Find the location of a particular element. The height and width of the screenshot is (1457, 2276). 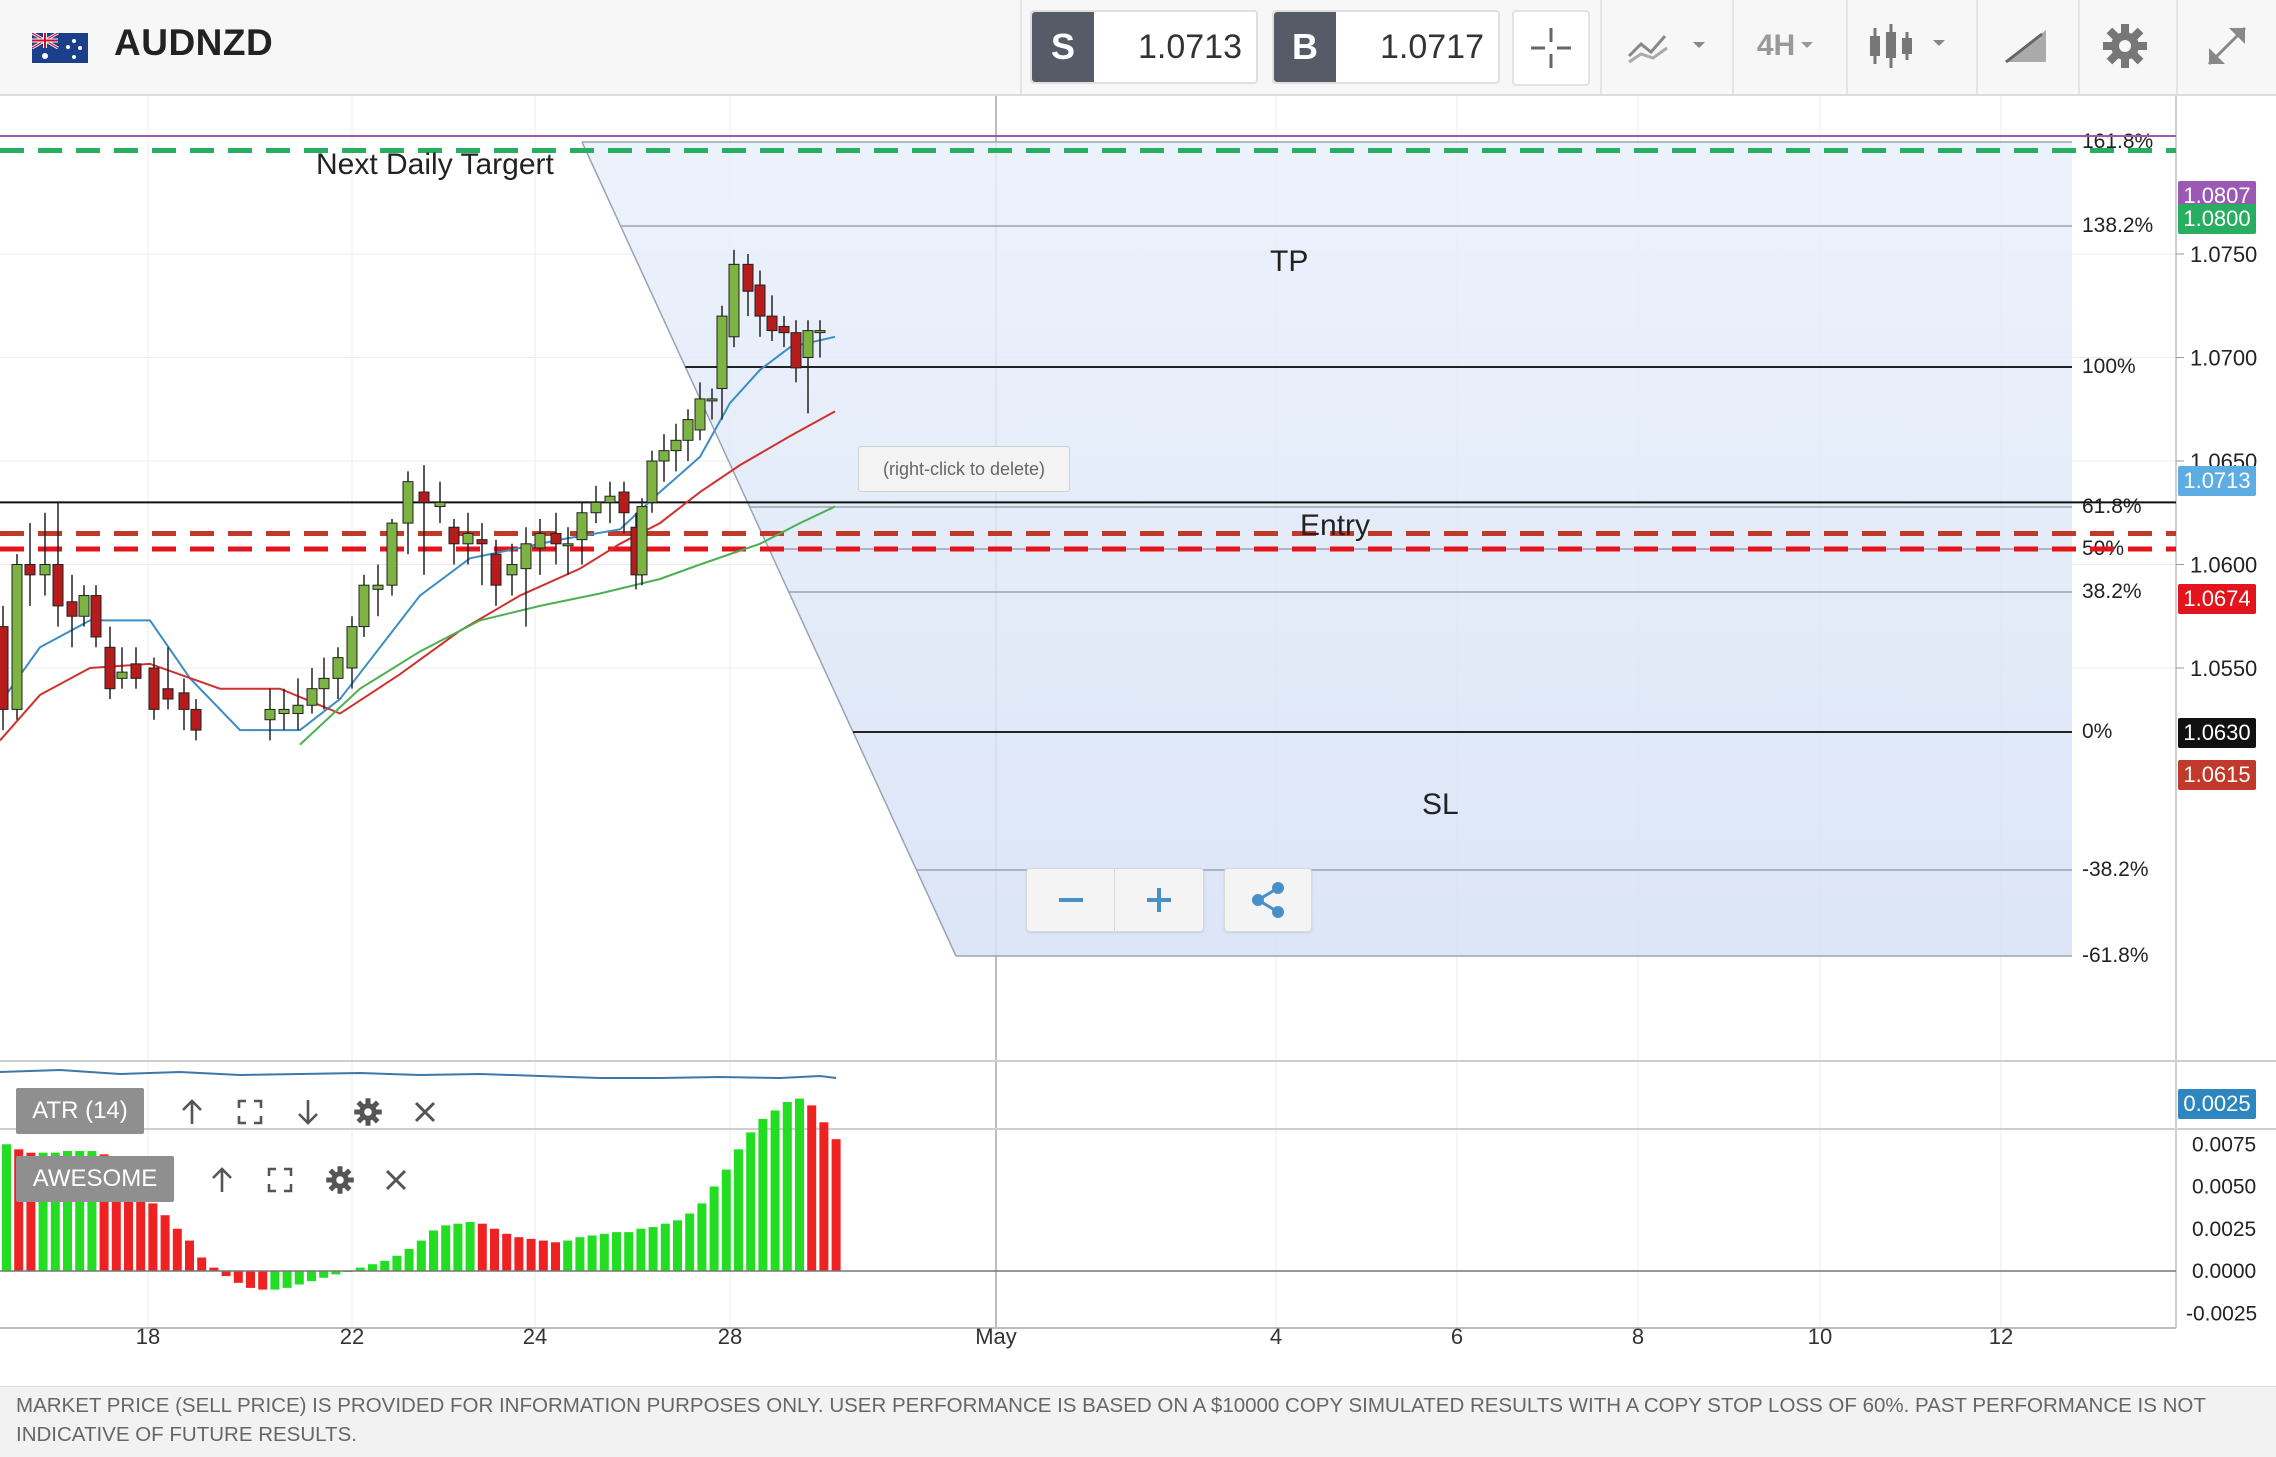

atr-move-down-button is located at coordinates (308, 1112).